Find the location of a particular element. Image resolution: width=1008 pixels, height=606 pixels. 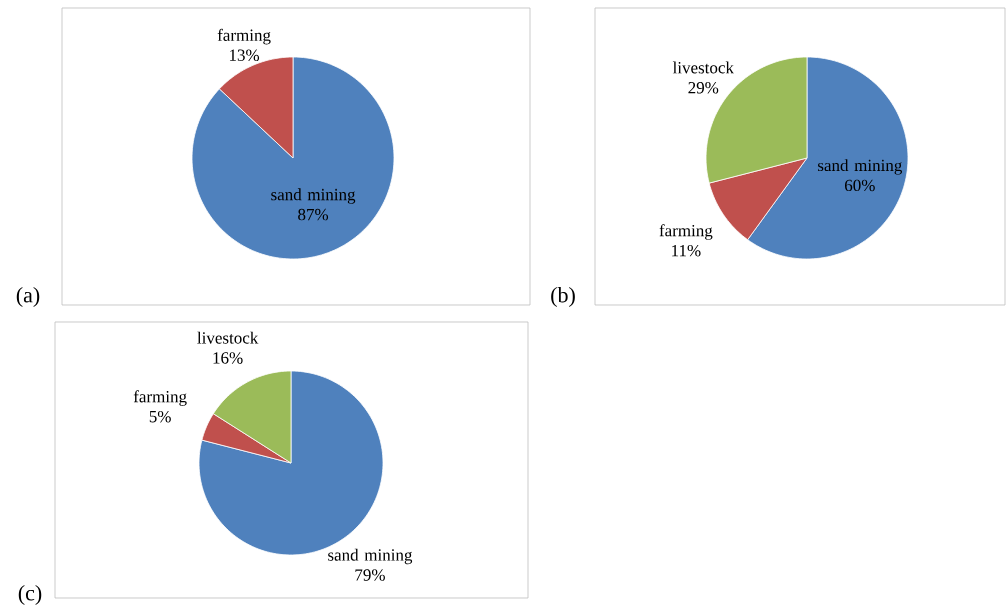

data-label: 5% is located at coordinates (160, 416).